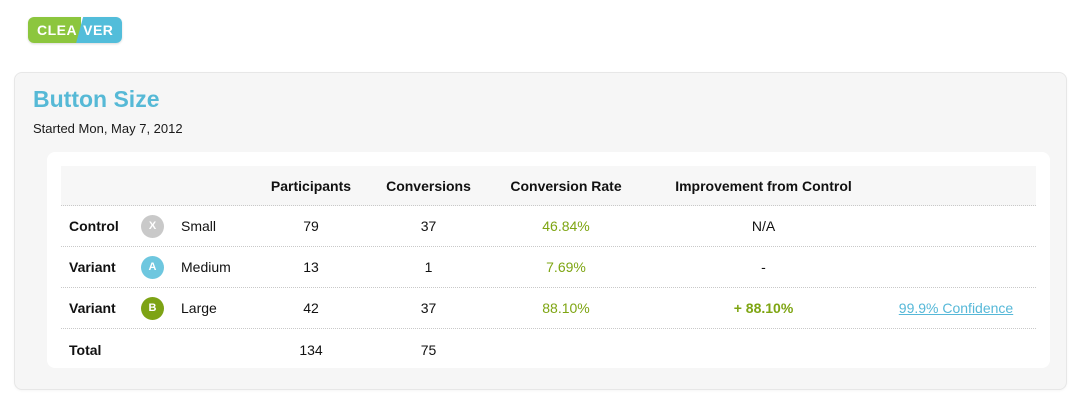 Image resolution: width=1081 pixels, height=405 pixels. I want to click on variant-name: Small, so click(199, 226).